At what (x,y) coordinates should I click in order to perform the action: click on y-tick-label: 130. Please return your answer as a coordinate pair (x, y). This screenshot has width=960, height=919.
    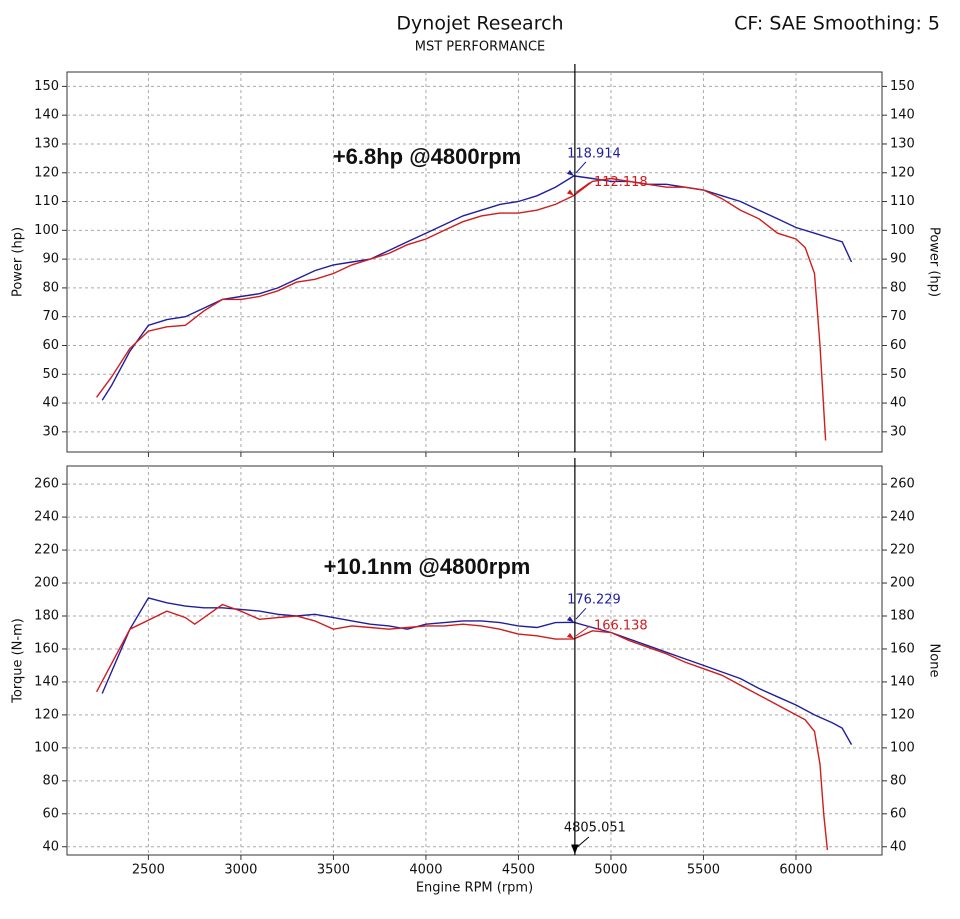
    Looking at the image, I should click on (46, 143).